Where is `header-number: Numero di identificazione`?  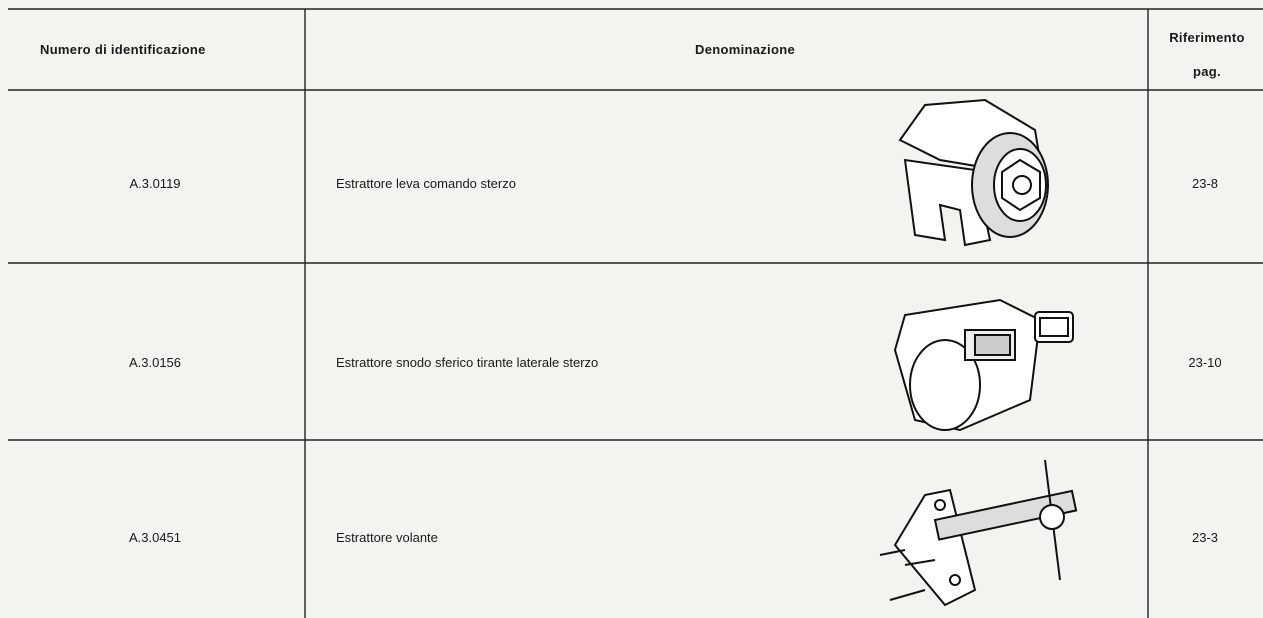 header-number: Numero di identificazione is located at coordinates (123, 49).